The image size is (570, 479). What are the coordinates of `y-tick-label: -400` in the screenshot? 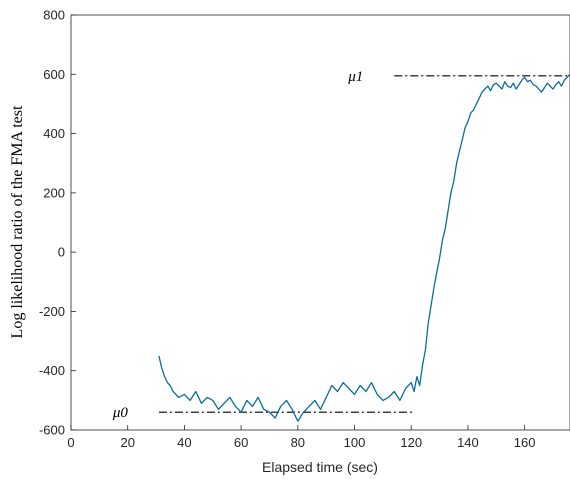 It's located at (52, 370).